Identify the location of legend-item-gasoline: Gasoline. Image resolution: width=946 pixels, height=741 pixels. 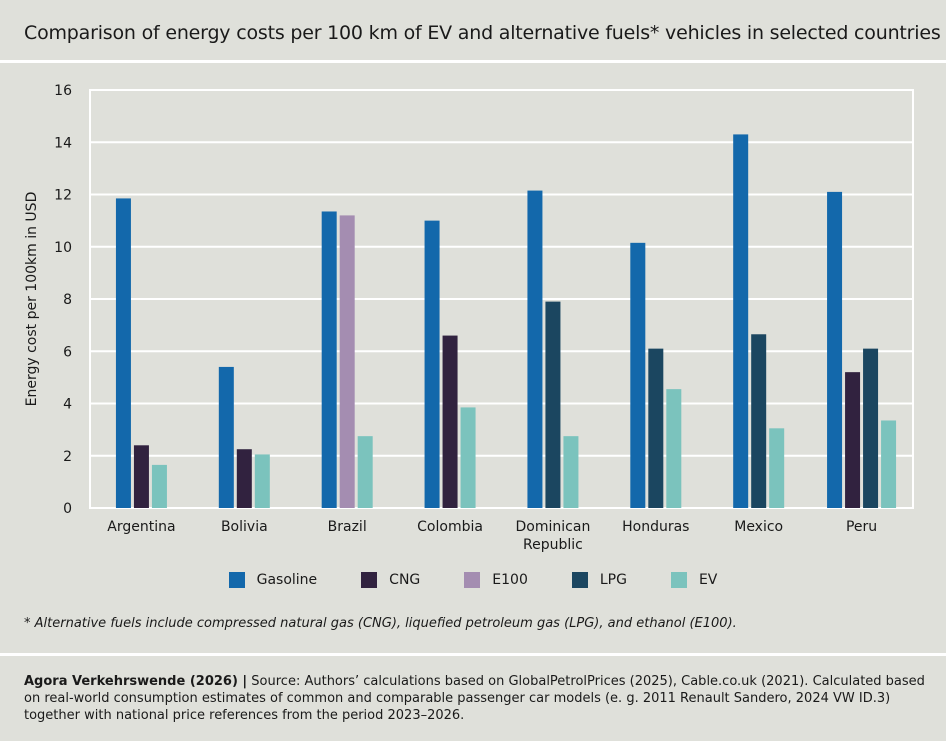
(273, 580).